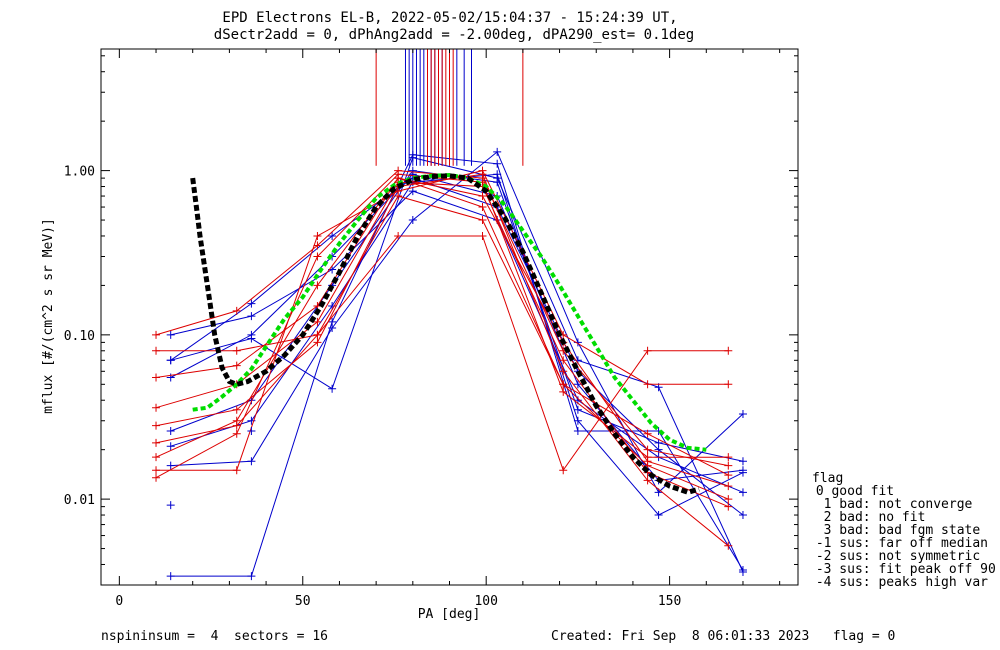 This screenshot has height=650, width=1000. Describe the element at coordinates (866, 517) in the screenshot. I see `legend-entry: 2 bad: no fit` at that location.